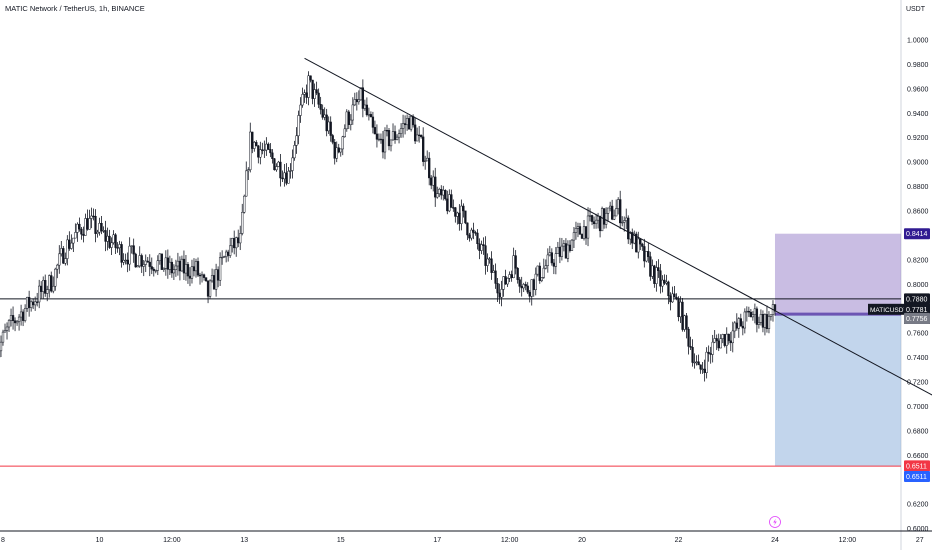 The width and height of the screenshot is (932, 555). What do you see at coordinates (775, 522) in the screenshot?
I see `lightning-bolt` at bounding box center [775, 522].